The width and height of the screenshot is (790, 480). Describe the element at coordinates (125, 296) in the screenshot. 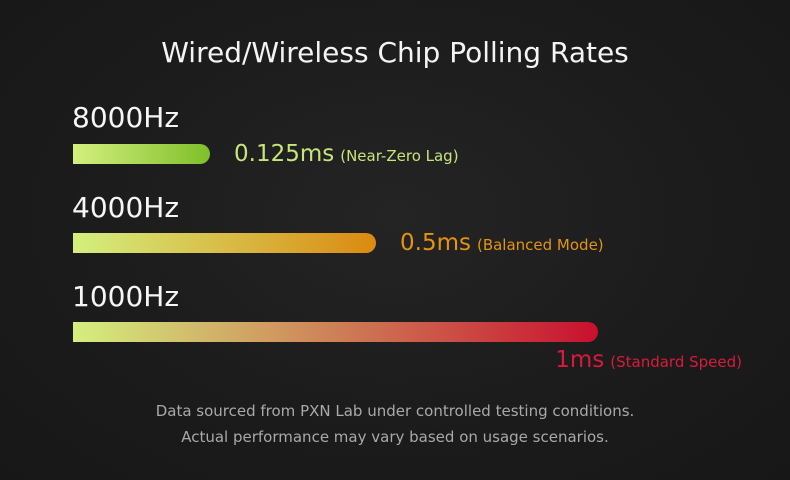

I see `bar-category-label: 1000Hz` at that location.